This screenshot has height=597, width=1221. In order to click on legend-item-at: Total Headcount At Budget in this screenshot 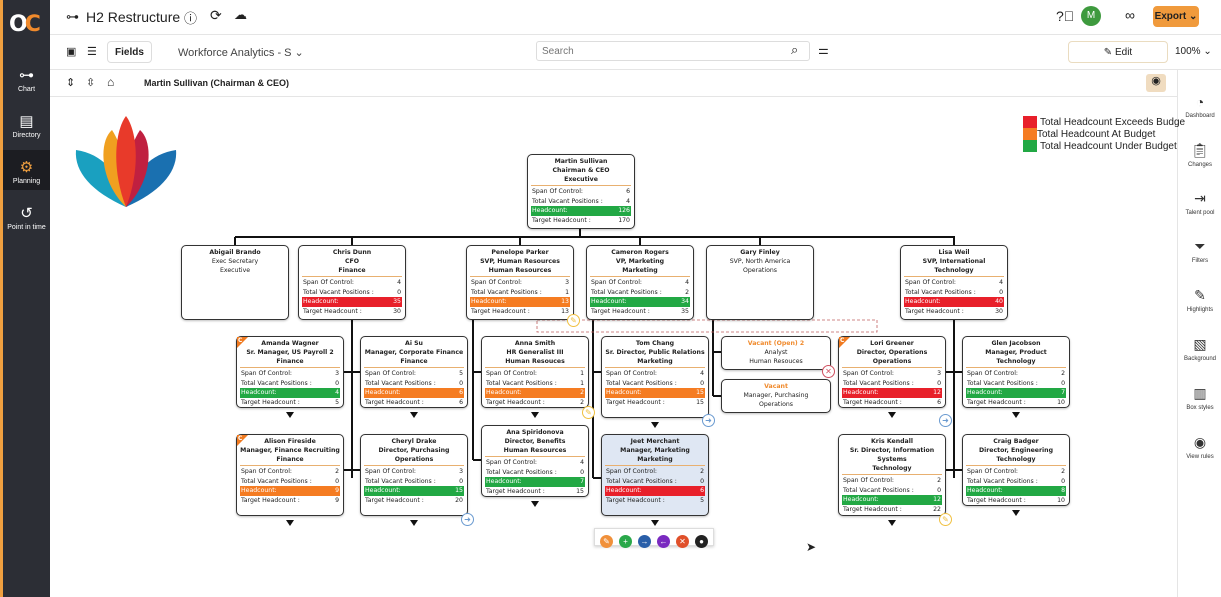, I will do `click(1104, 134)`.